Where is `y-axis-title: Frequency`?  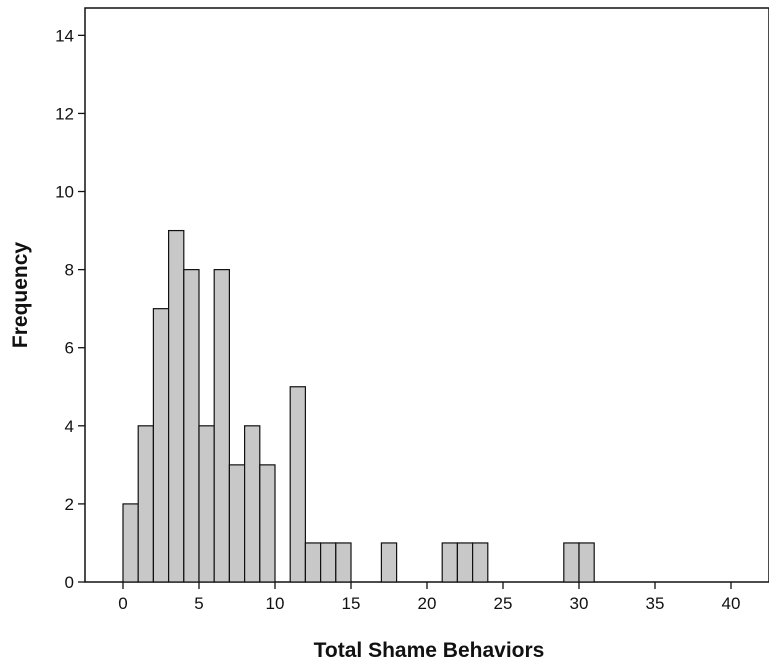 y-axis-title: Frequency is located at coordinates (20, 295).